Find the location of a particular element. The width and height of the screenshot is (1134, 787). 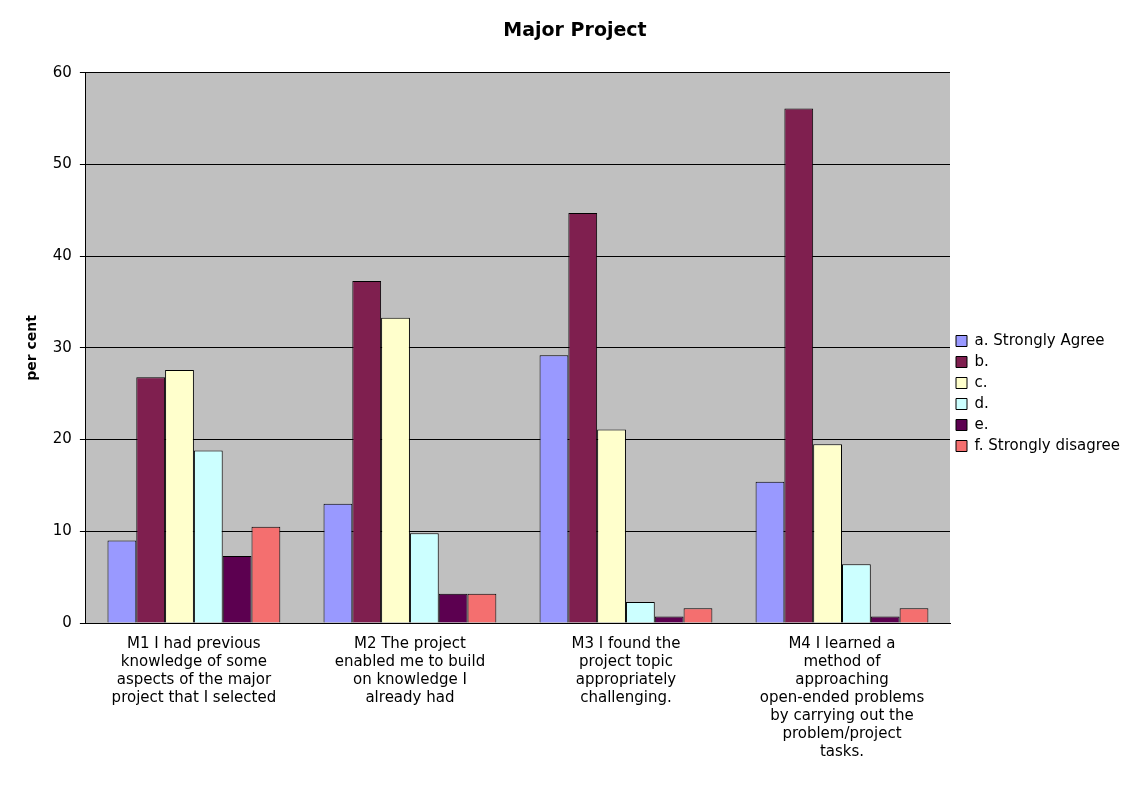

y-axis-title: per cent is located at coordinates (31, 347).